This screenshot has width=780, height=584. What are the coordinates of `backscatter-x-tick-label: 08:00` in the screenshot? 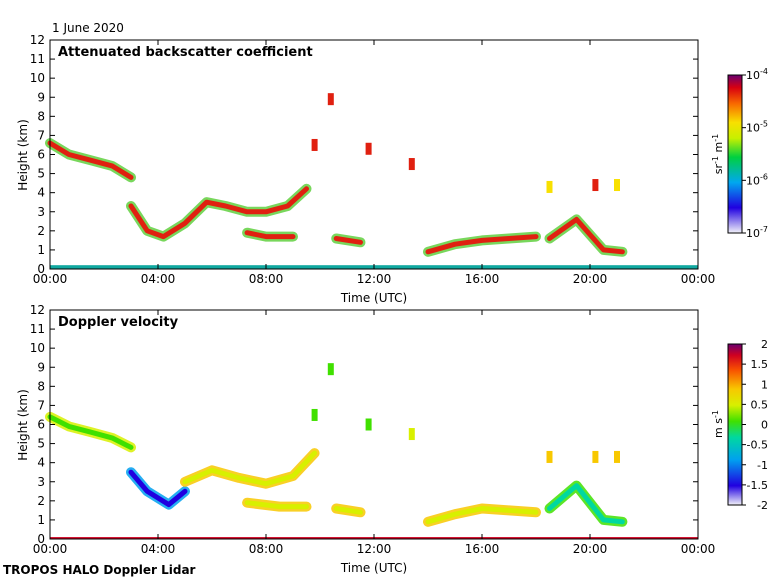 It's located at (266, 279).